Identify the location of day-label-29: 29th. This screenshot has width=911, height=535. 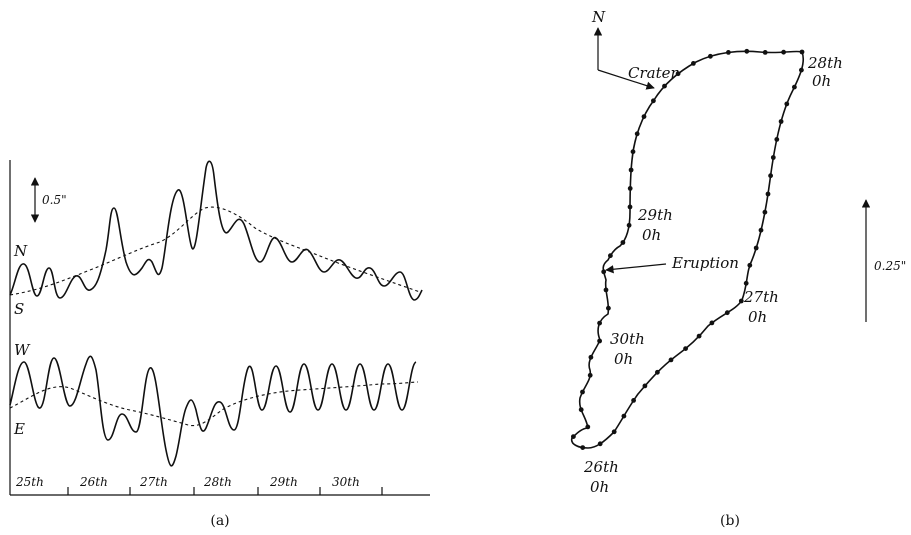
(283, 482).